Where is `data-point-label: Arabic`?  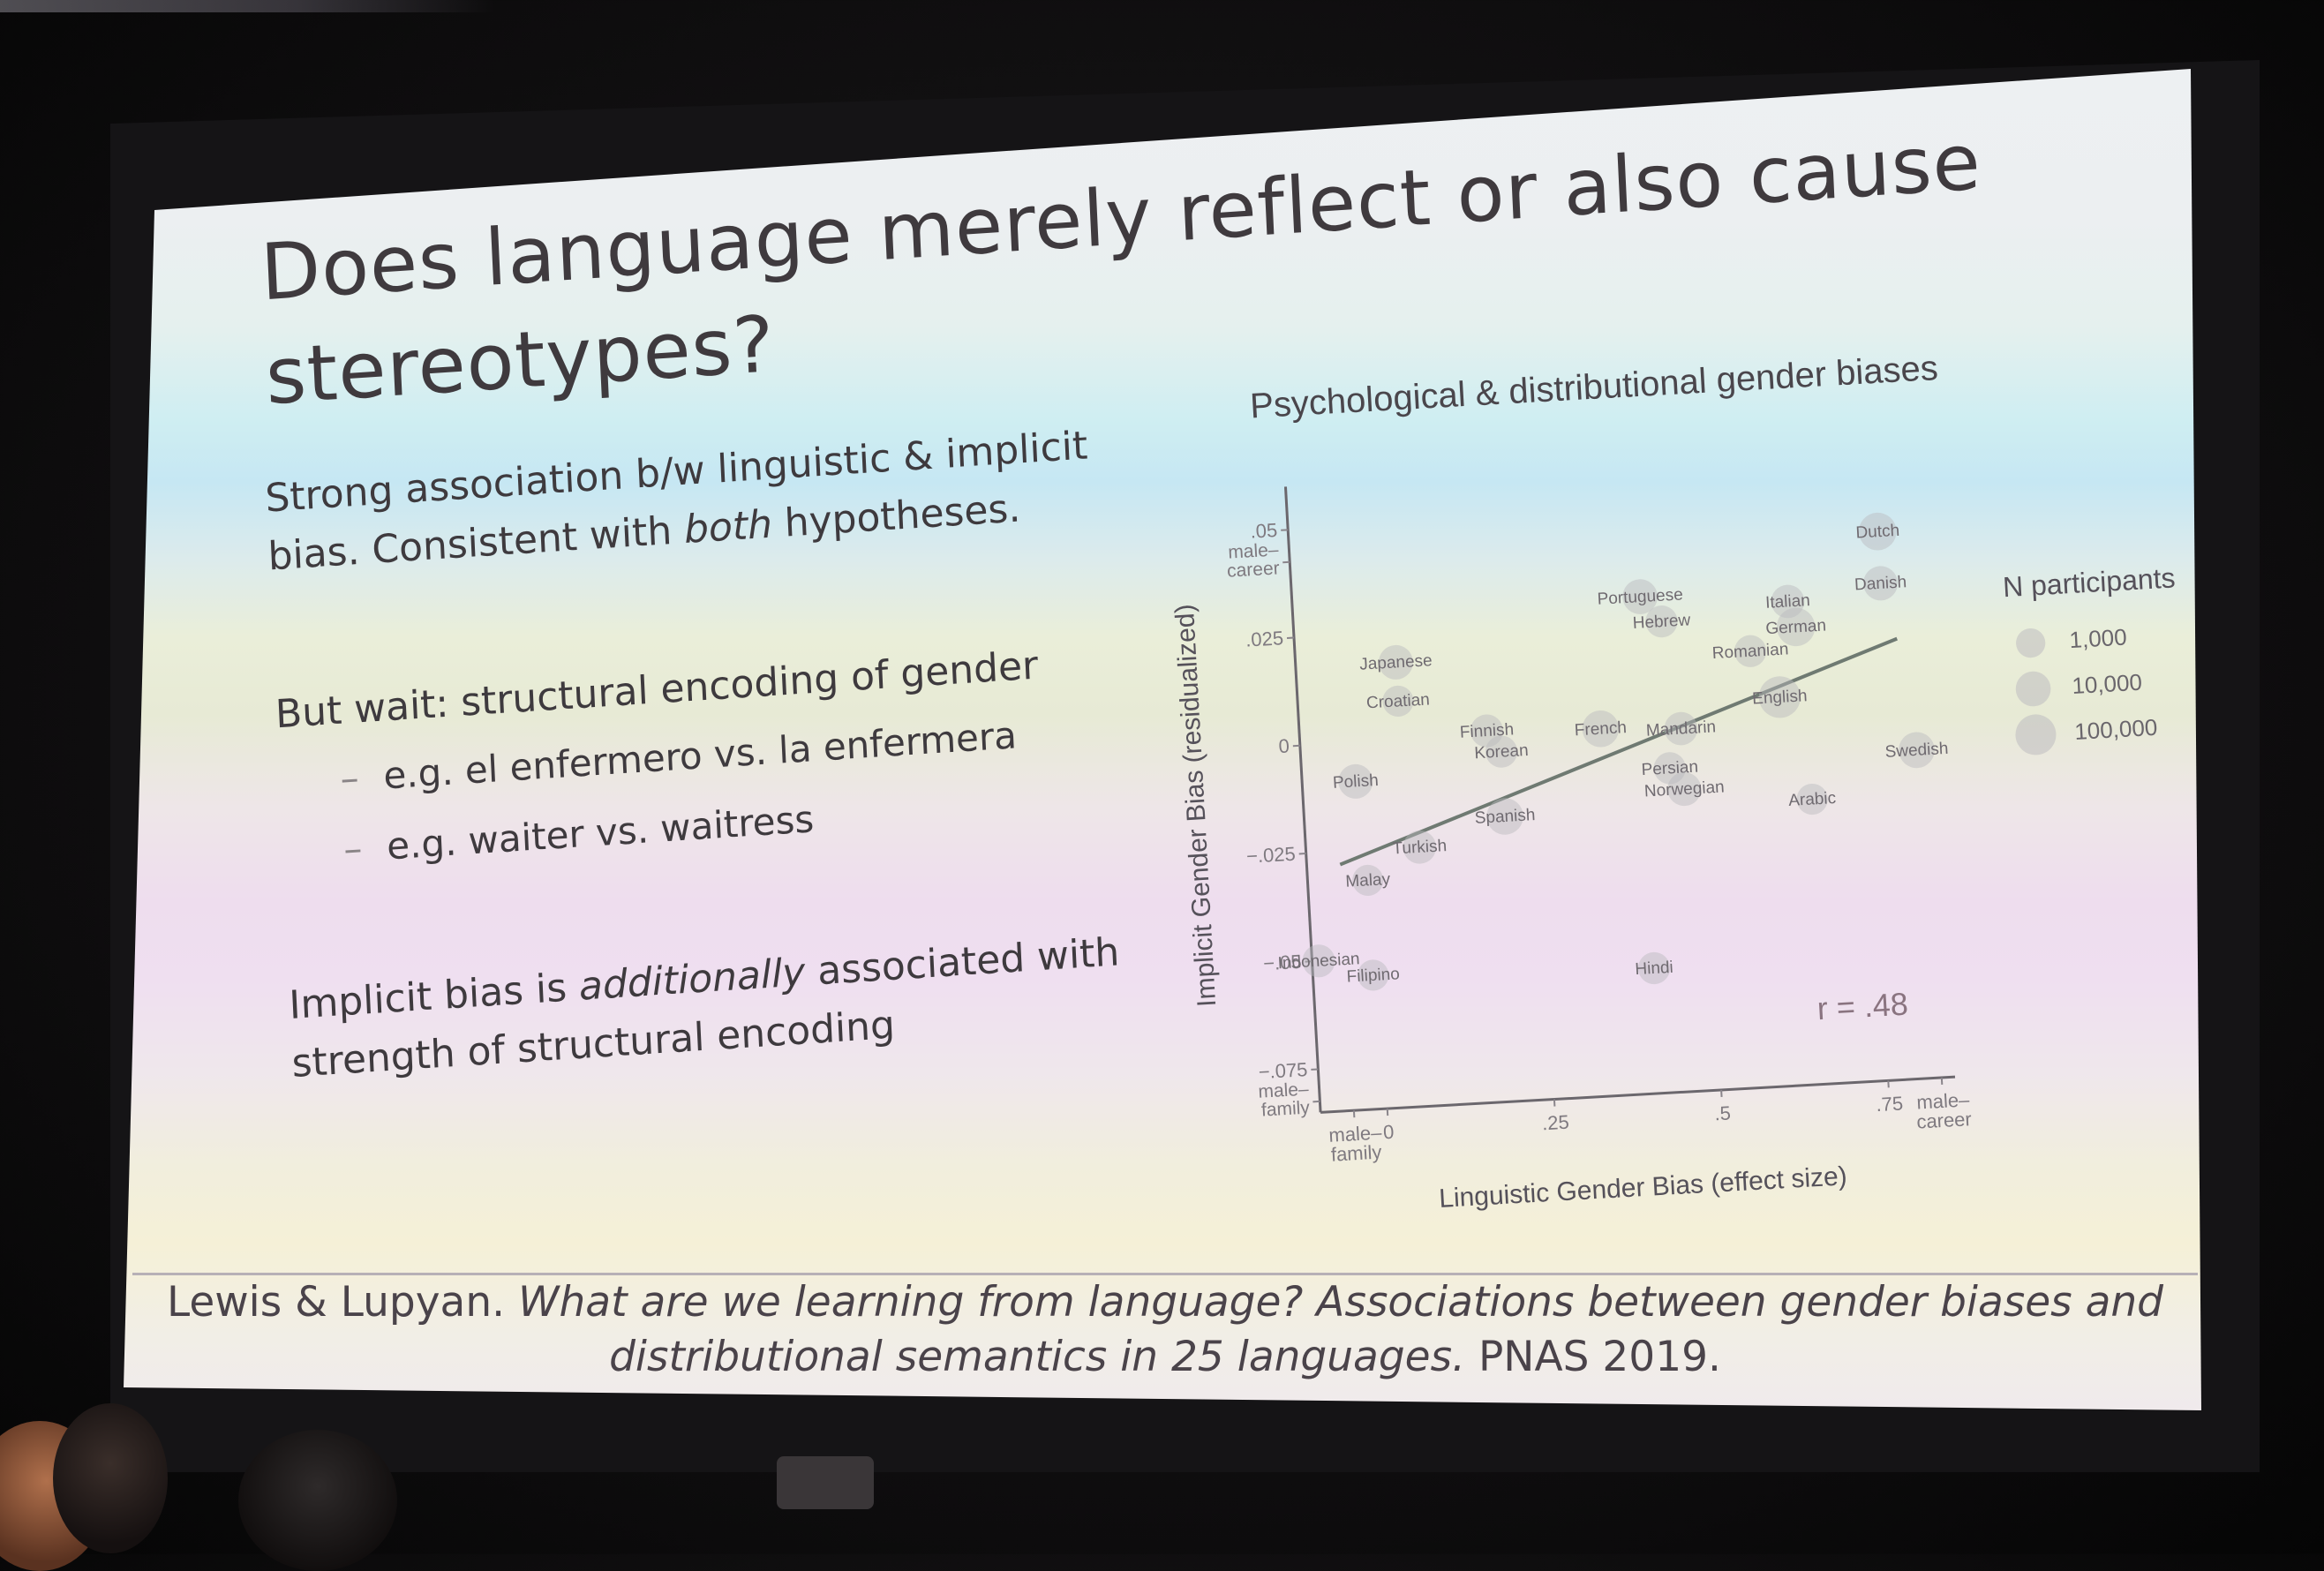 data-point-label: Arabic is located at coordinates (1812, 799).